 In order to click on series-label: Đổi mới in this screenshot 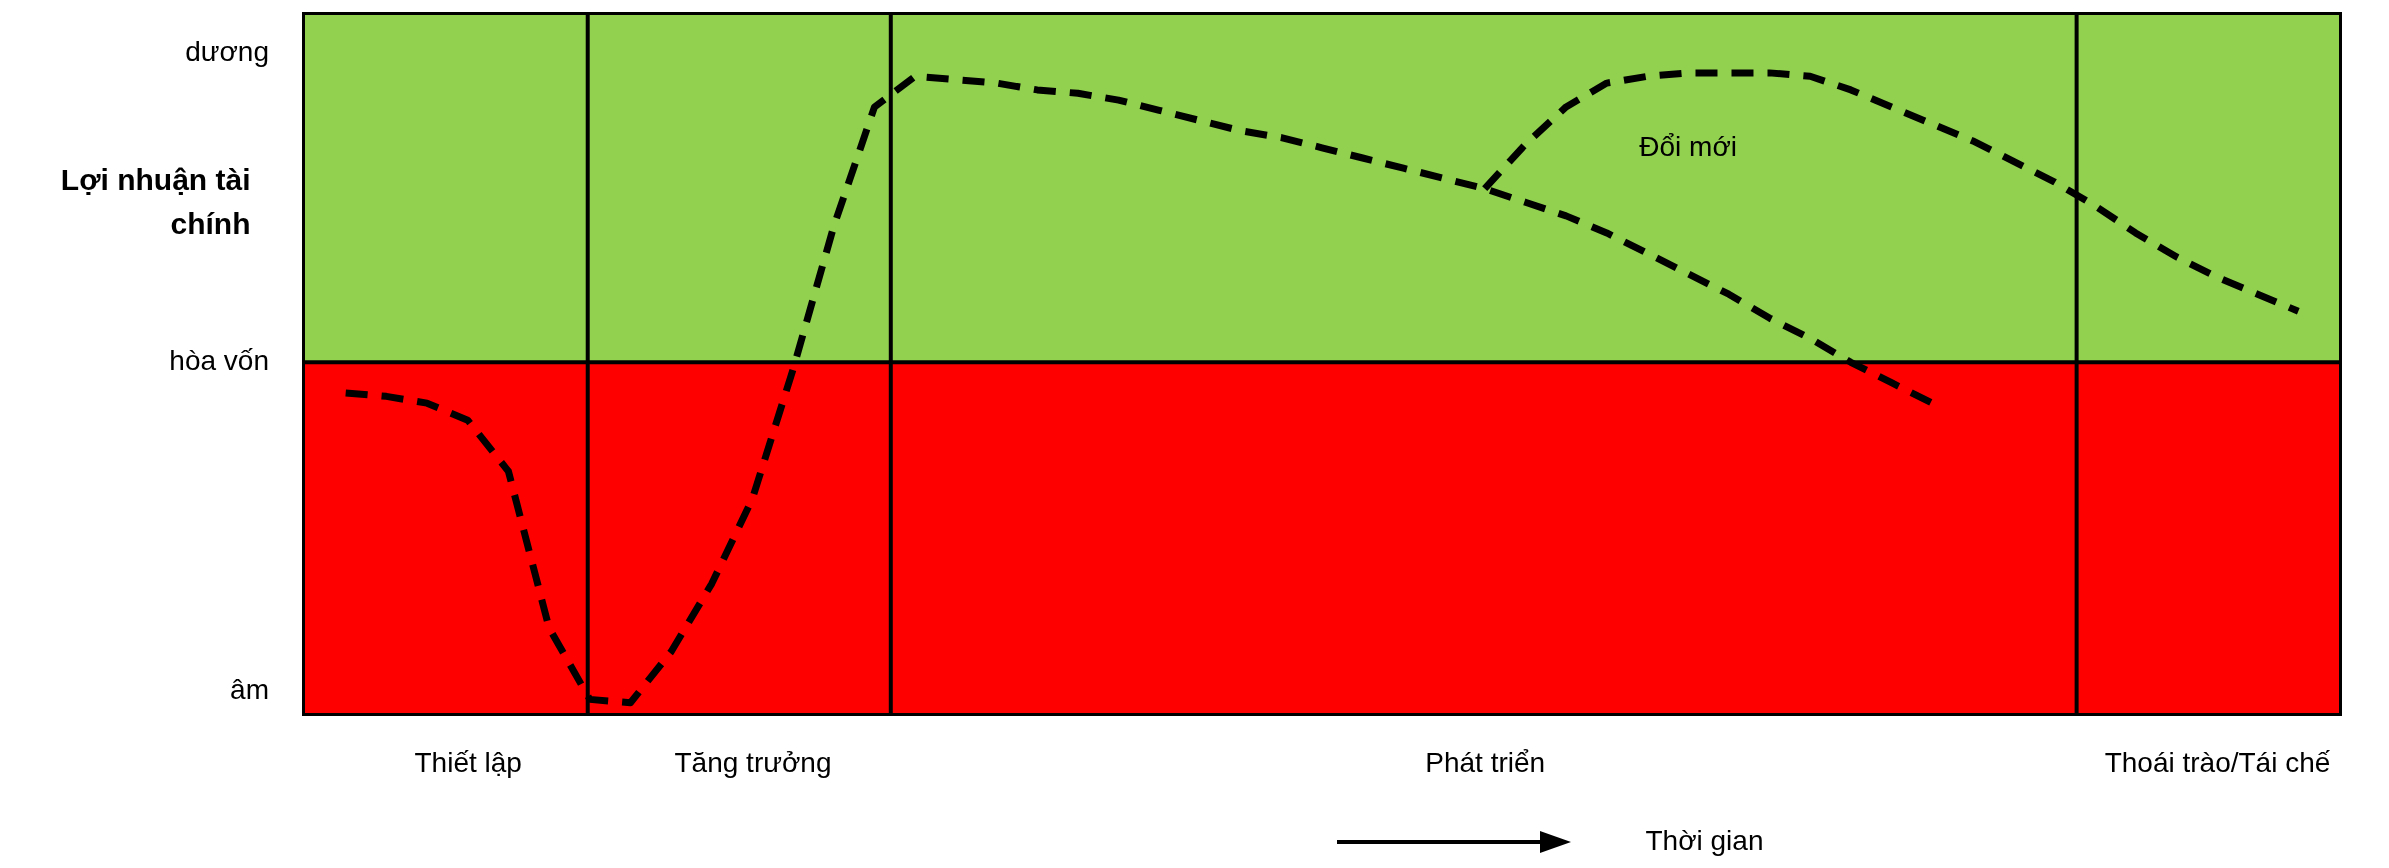, I will do `click(1688, 146)`.